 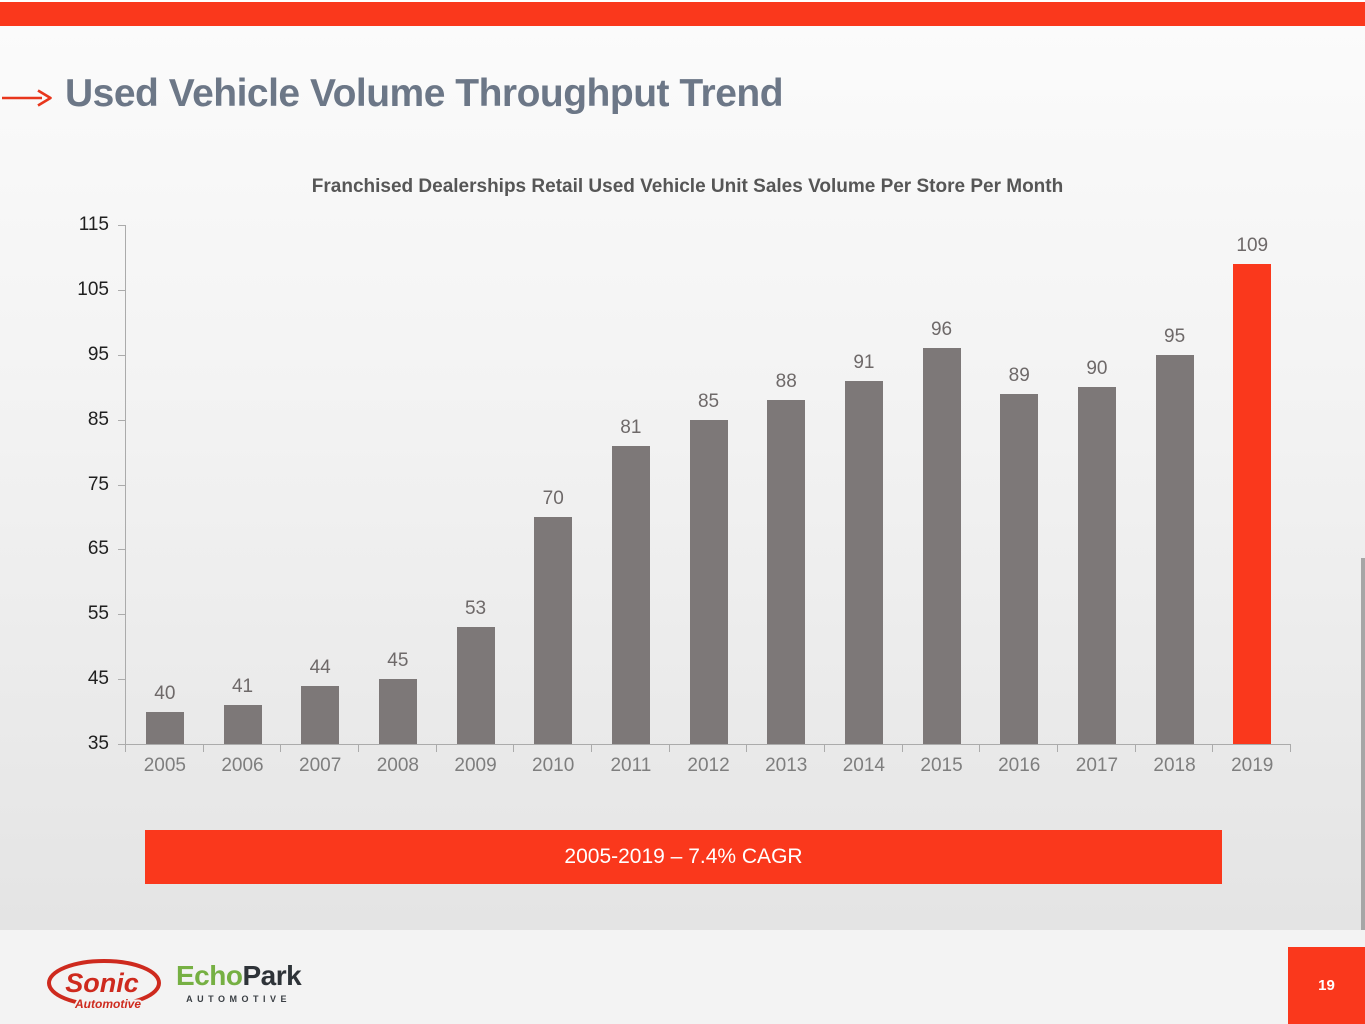 What do you see at coordinates (98, 549) in the screenshot?
I see `y-tick-label-65: 65` at bounding box center [98, 549].